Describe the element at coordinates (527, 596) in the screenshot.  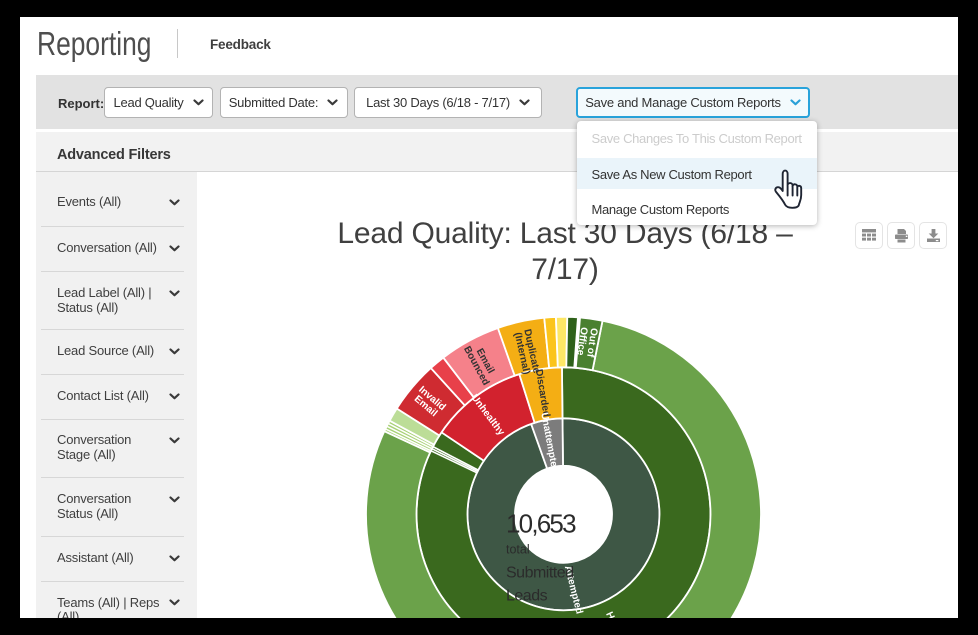
I see `svg-text: Leads` at that location.